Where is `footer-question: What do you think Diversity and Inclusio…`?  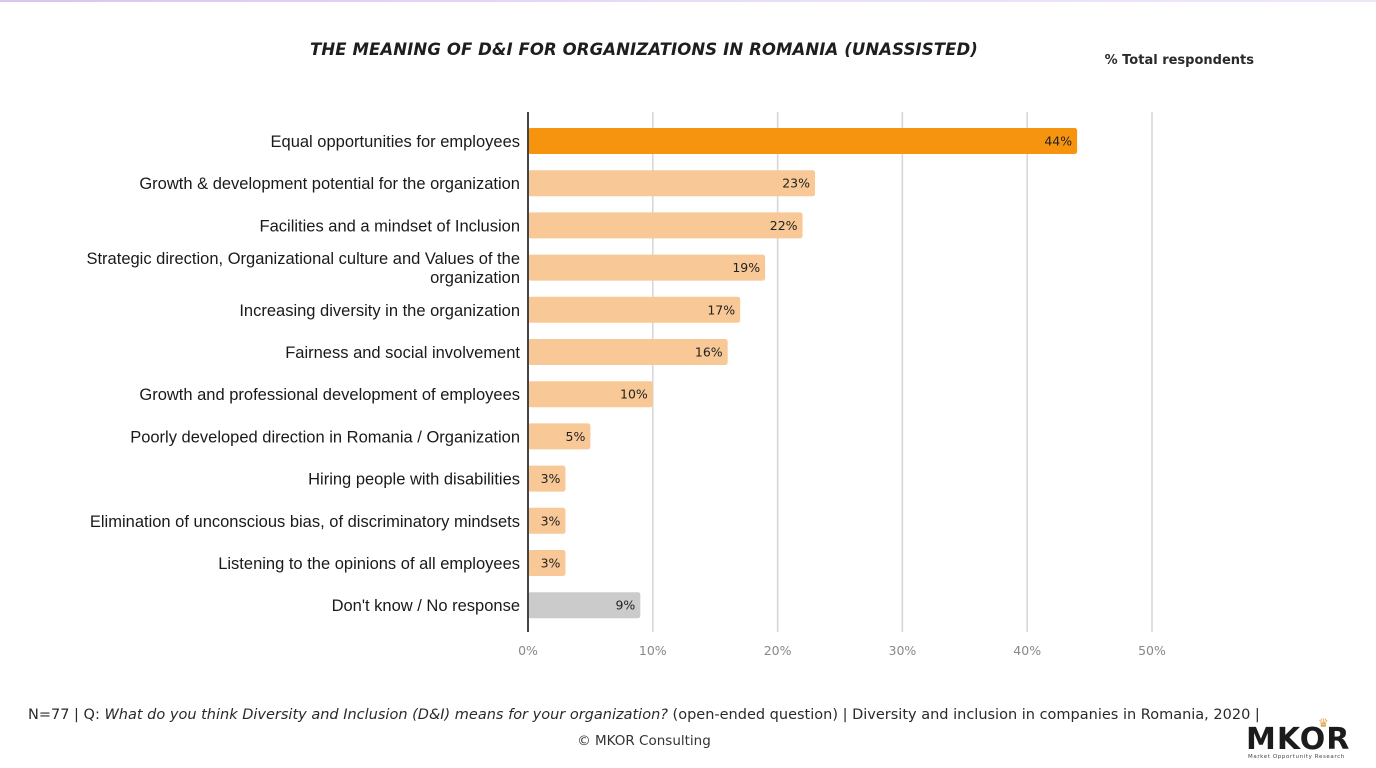 footer-question: What do you think Diversity and Inclusio… is located at coordinates (386, 715).